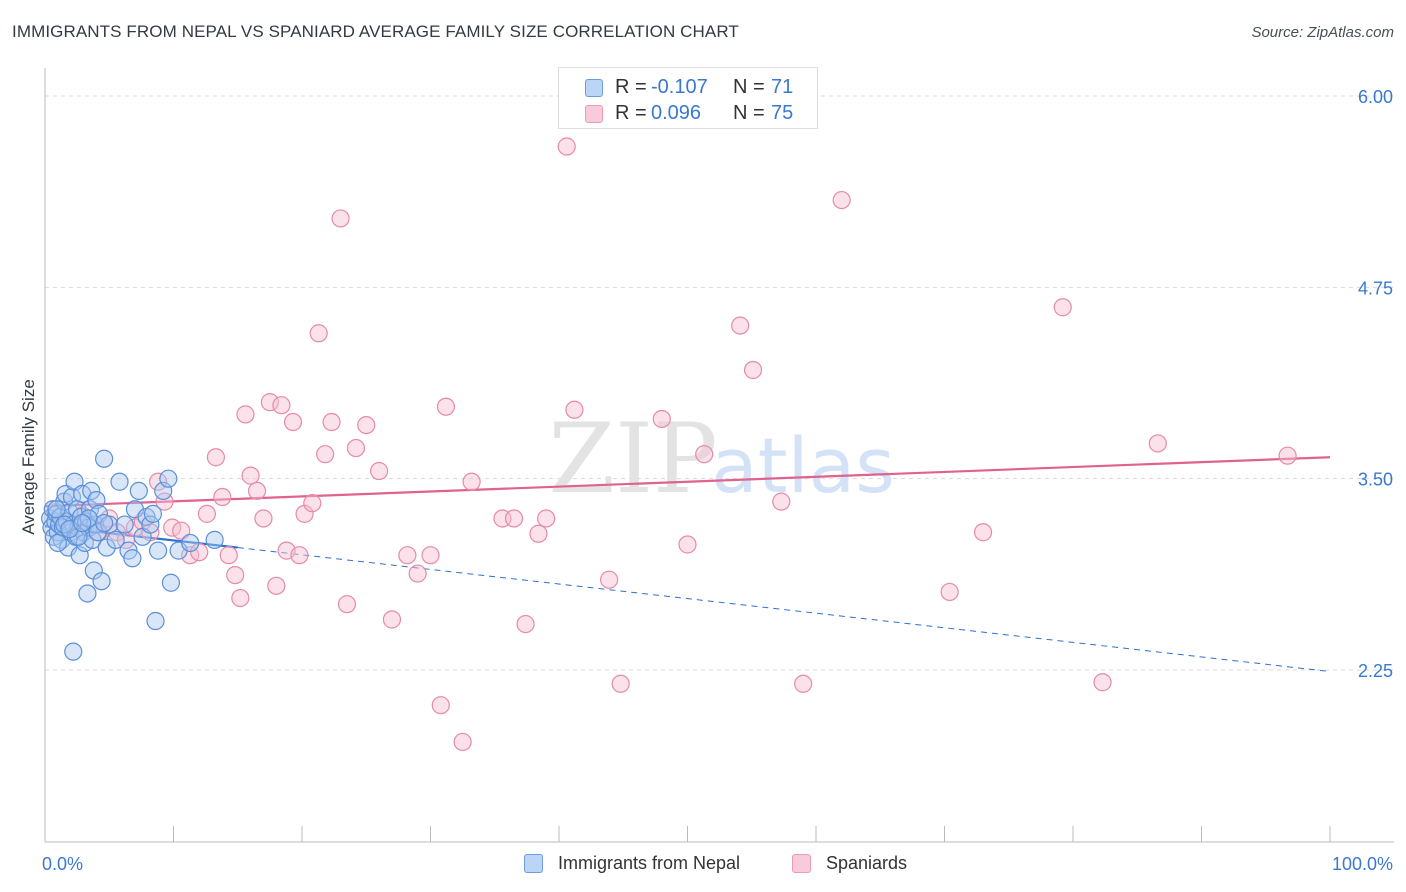  I want to click on trend-line-spaniards, so click(687, 482).